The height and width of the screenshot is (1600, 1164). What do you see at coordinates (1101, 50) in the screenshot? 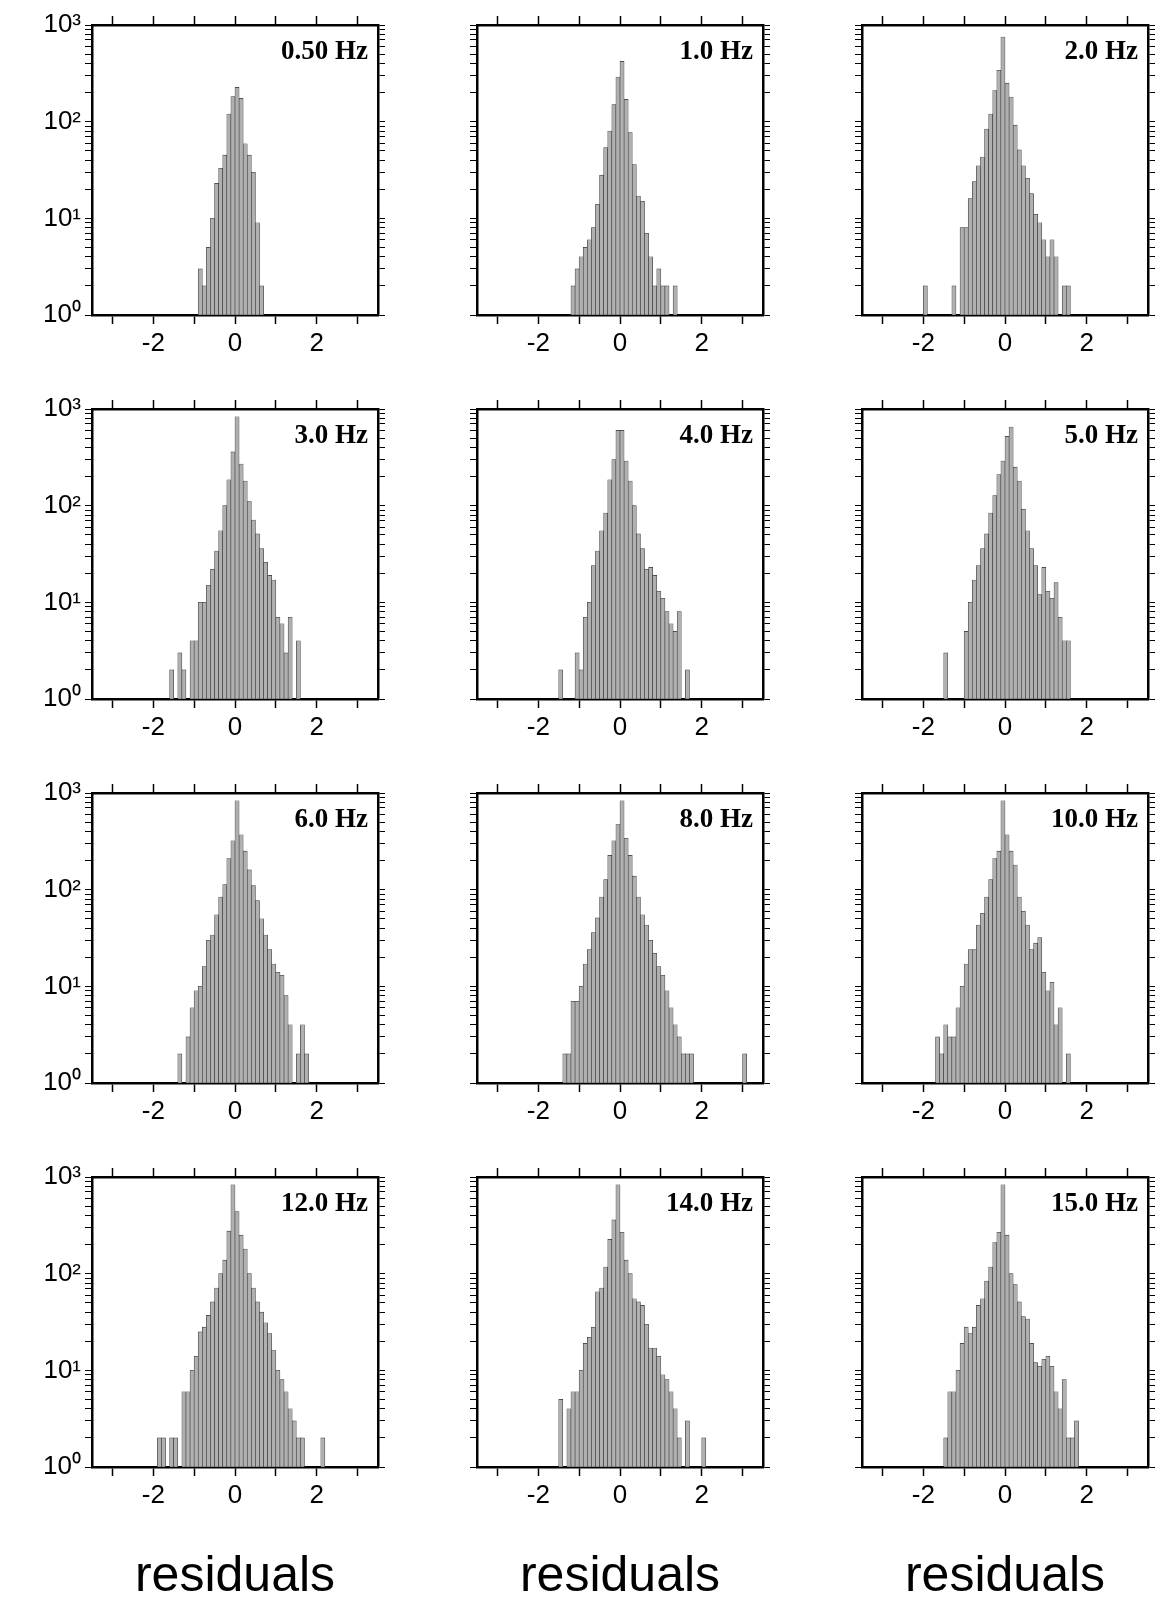
I see `chart-title: 2.0 Hz` at bounding box center [1101, 50].